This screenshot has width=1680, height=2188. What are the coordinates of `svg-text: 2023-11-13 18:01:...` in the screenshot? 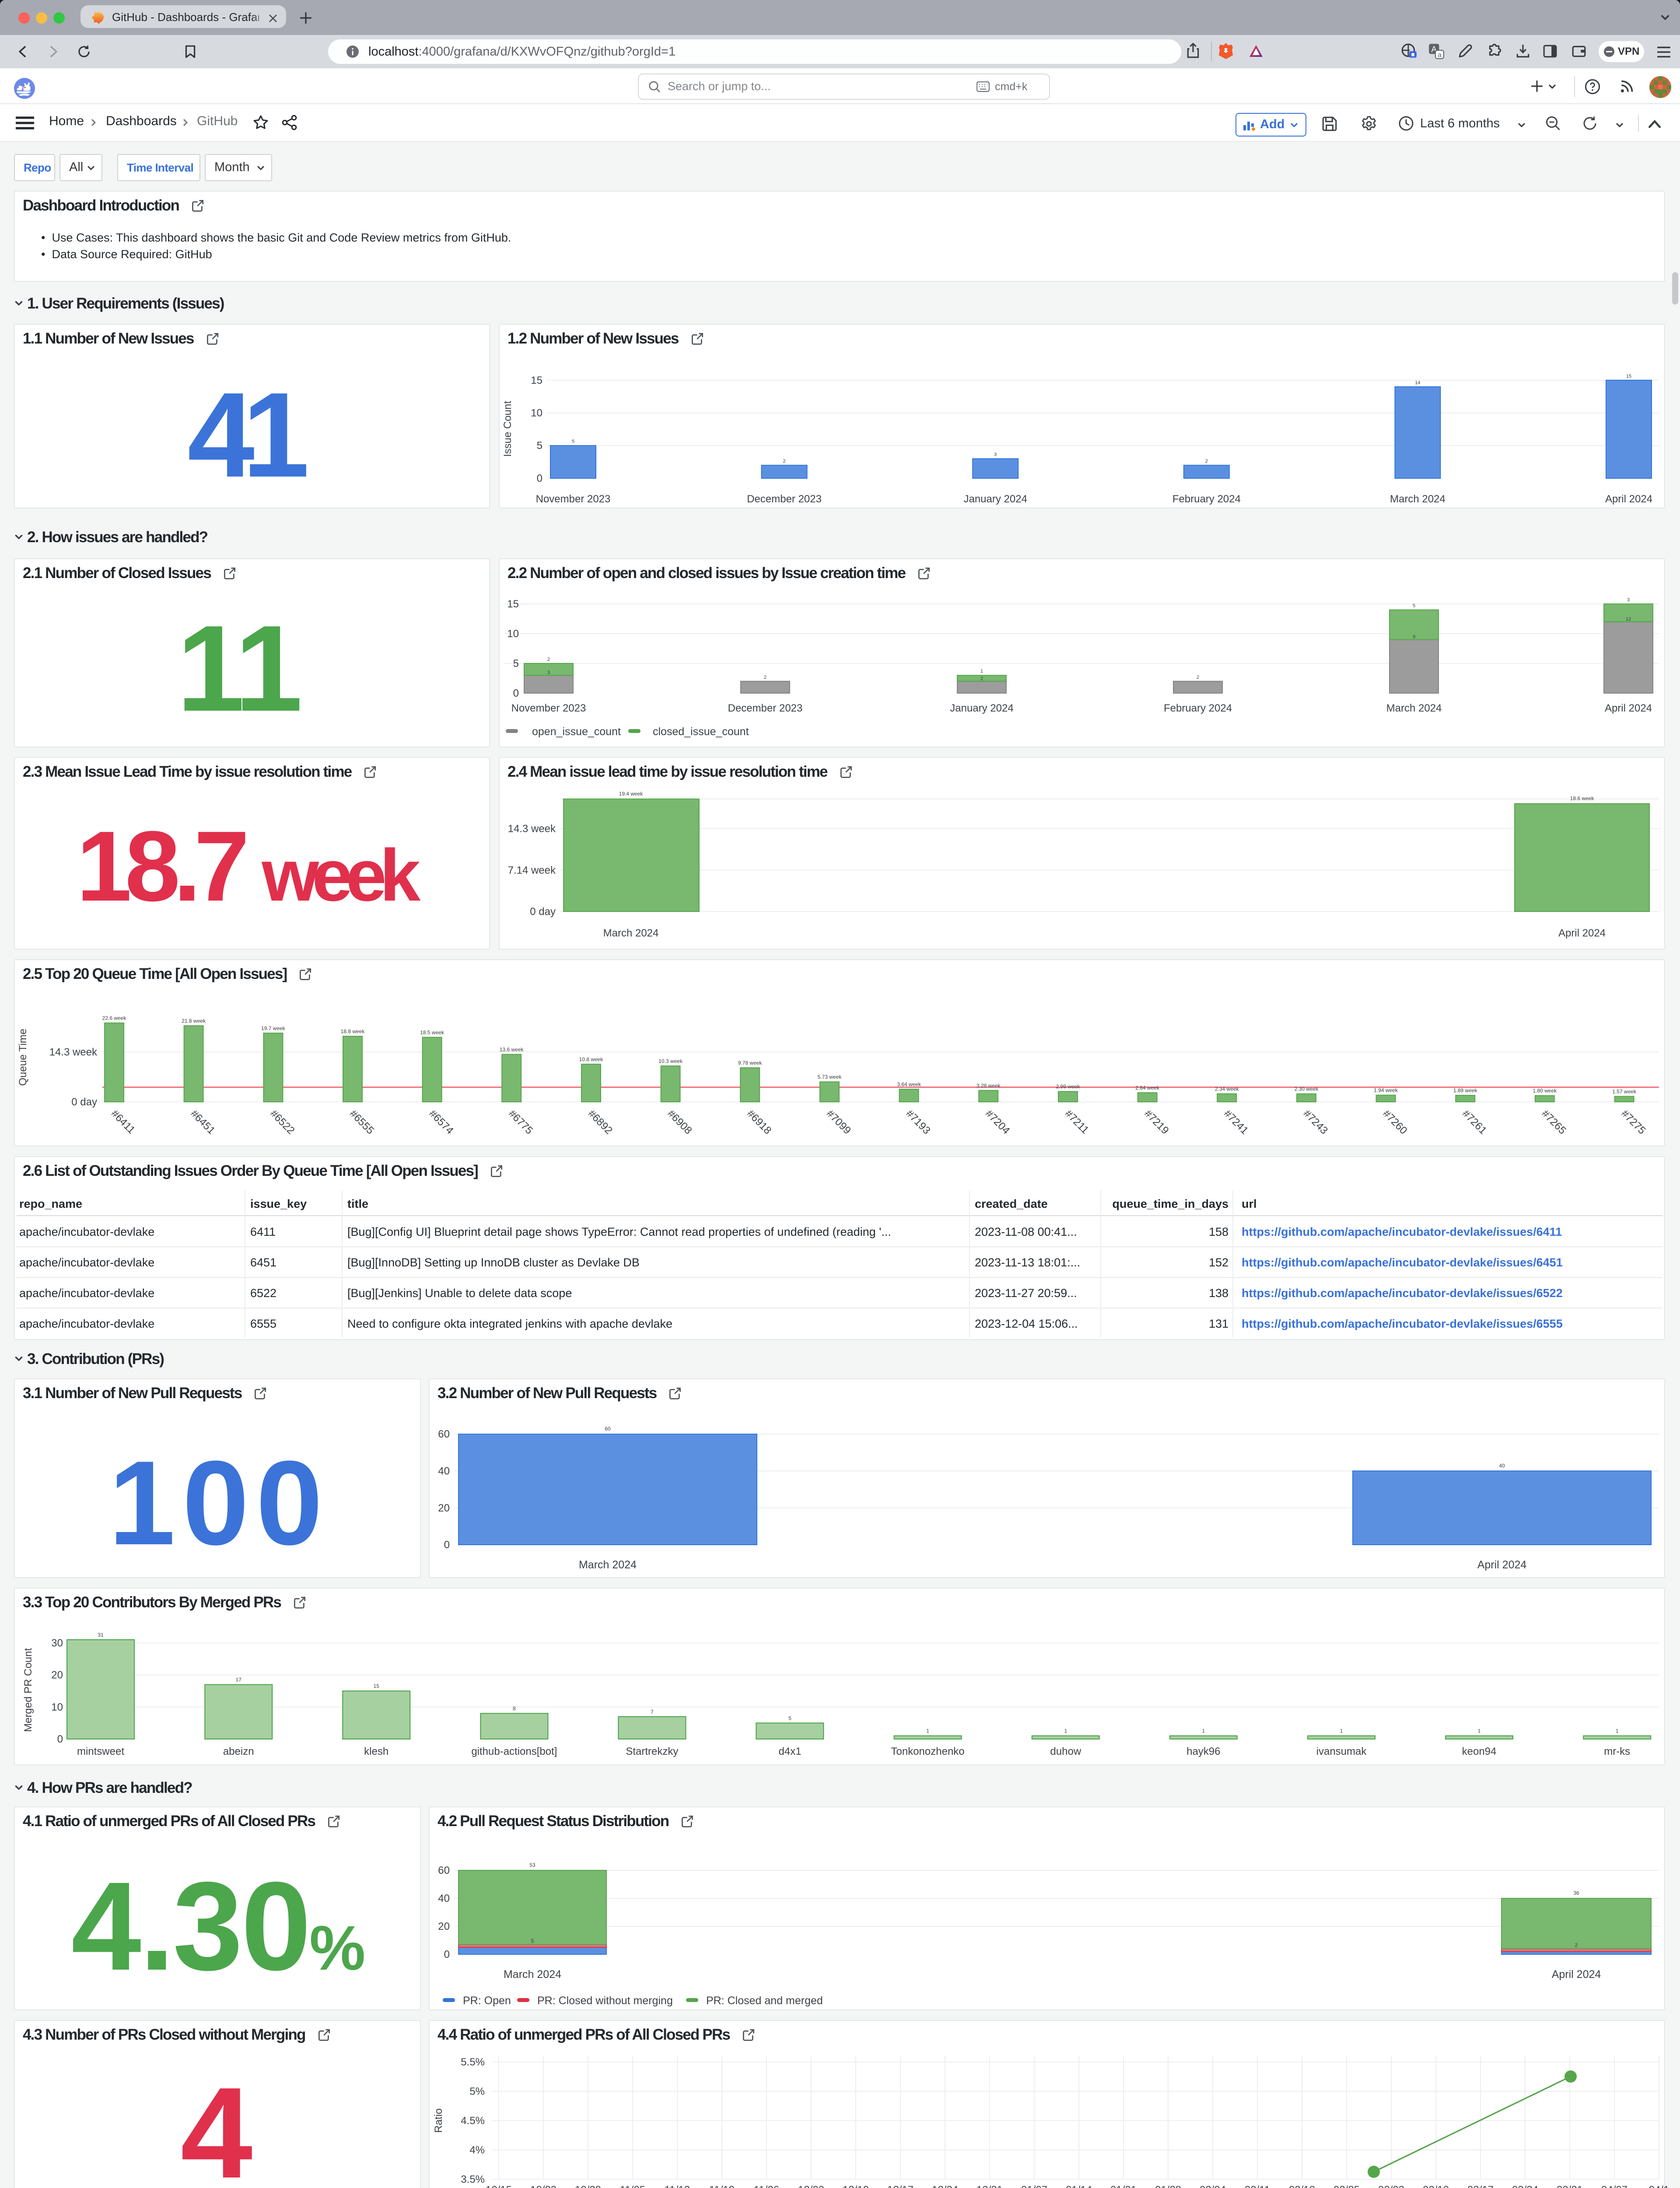 It's located at (1027, 1262).